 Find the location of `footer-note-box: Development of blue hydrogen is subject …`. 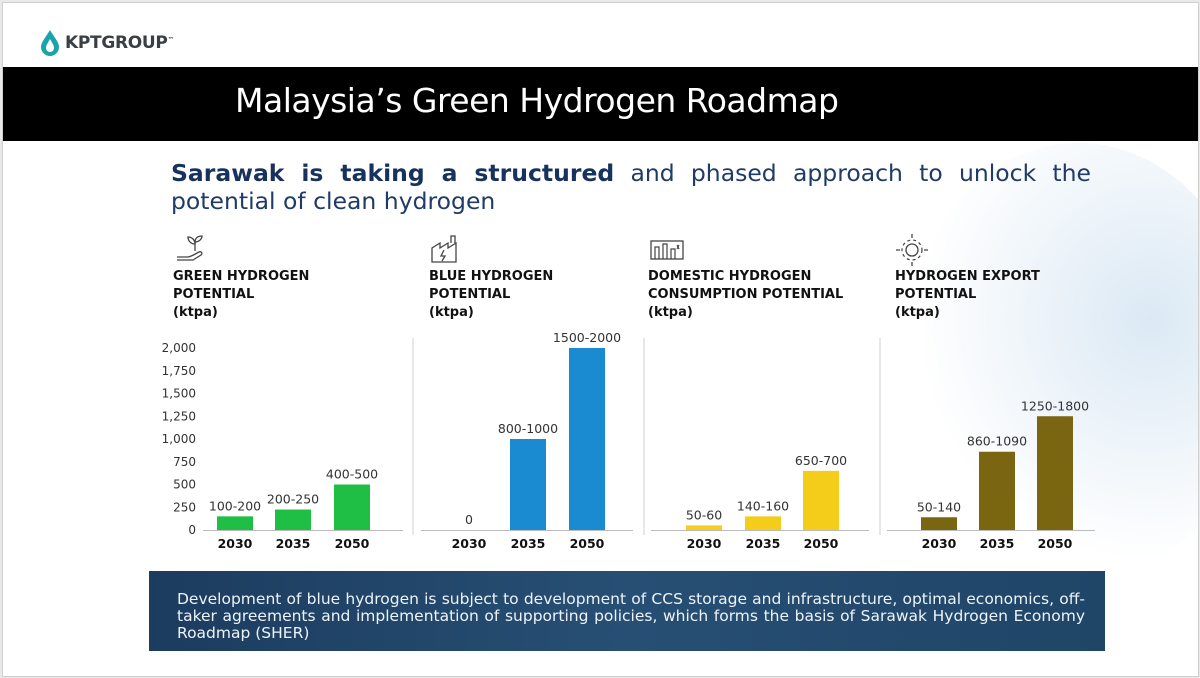

footer-note-box: Development of blue hydrogen is subject … is located at coordinates (627, 611).